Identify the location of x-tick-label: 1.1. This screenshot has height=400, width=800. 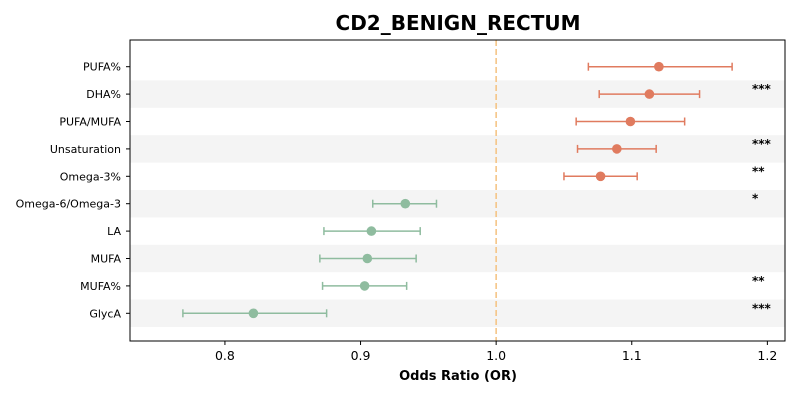
(632, 355).